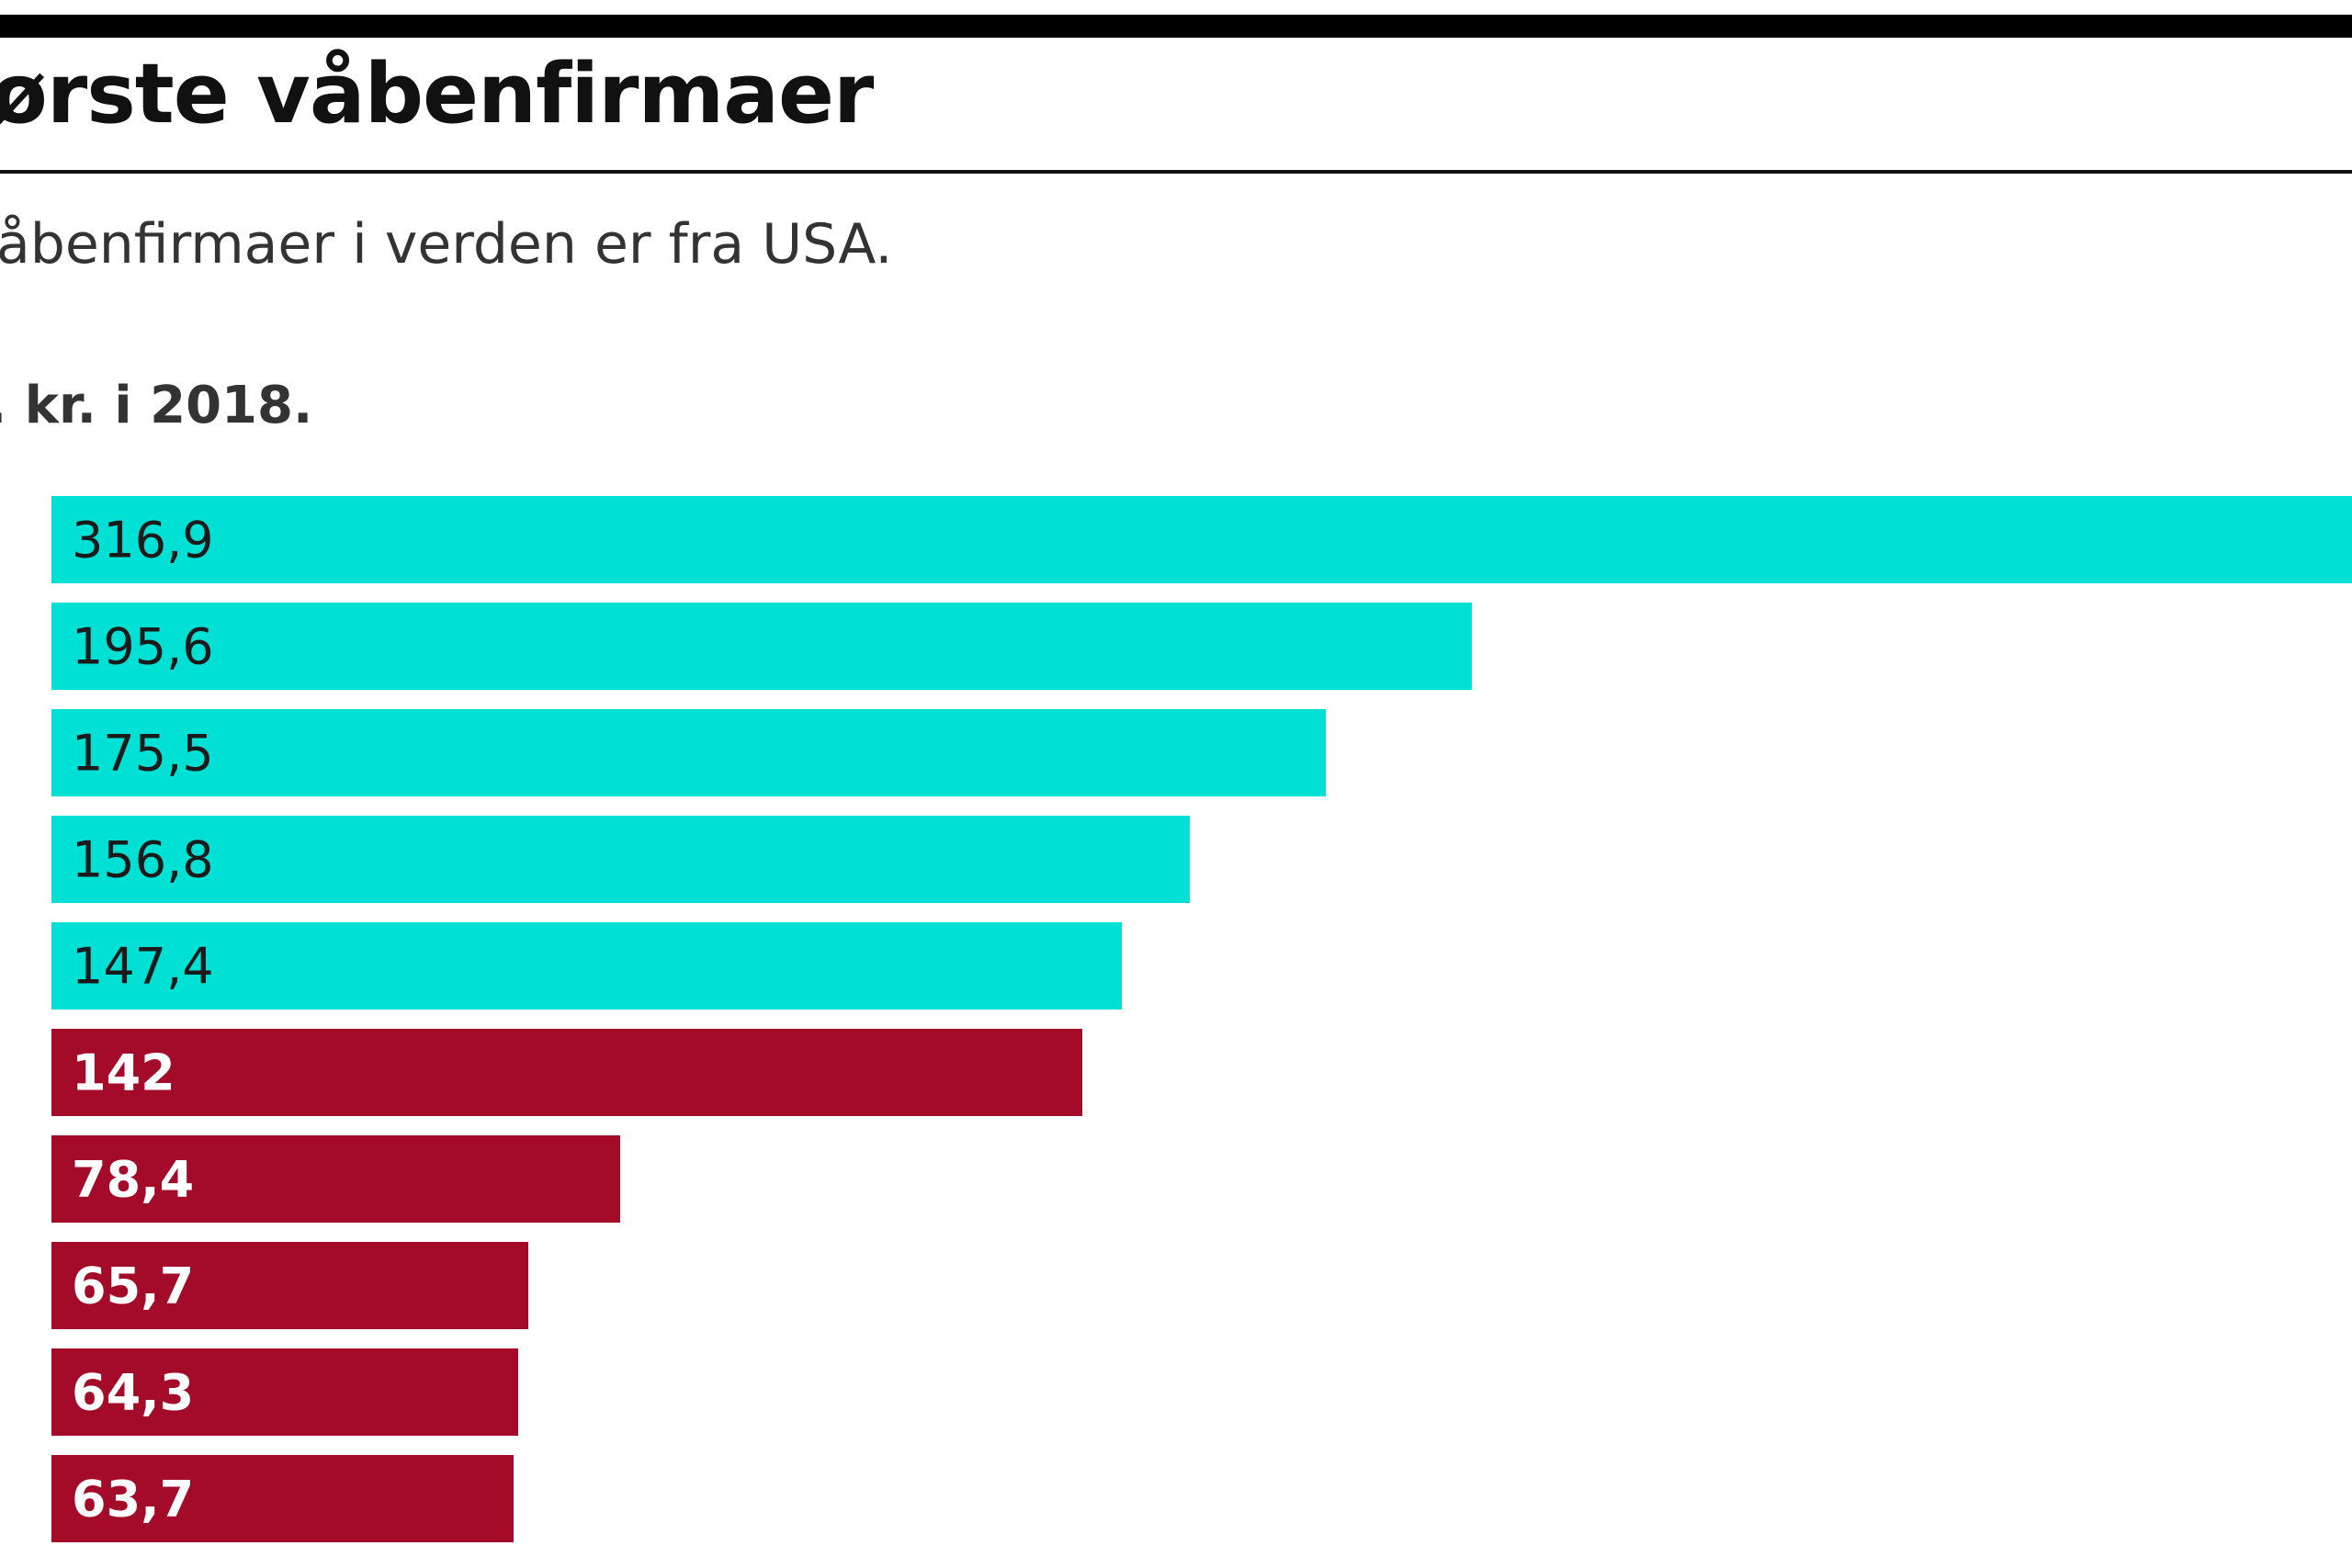 The height and width of the screenshot is (1568, 2352). What do you see at coordinates (1176, 172) in the screenshot?
I see `title-rule` at bounding box center [1176, 172].